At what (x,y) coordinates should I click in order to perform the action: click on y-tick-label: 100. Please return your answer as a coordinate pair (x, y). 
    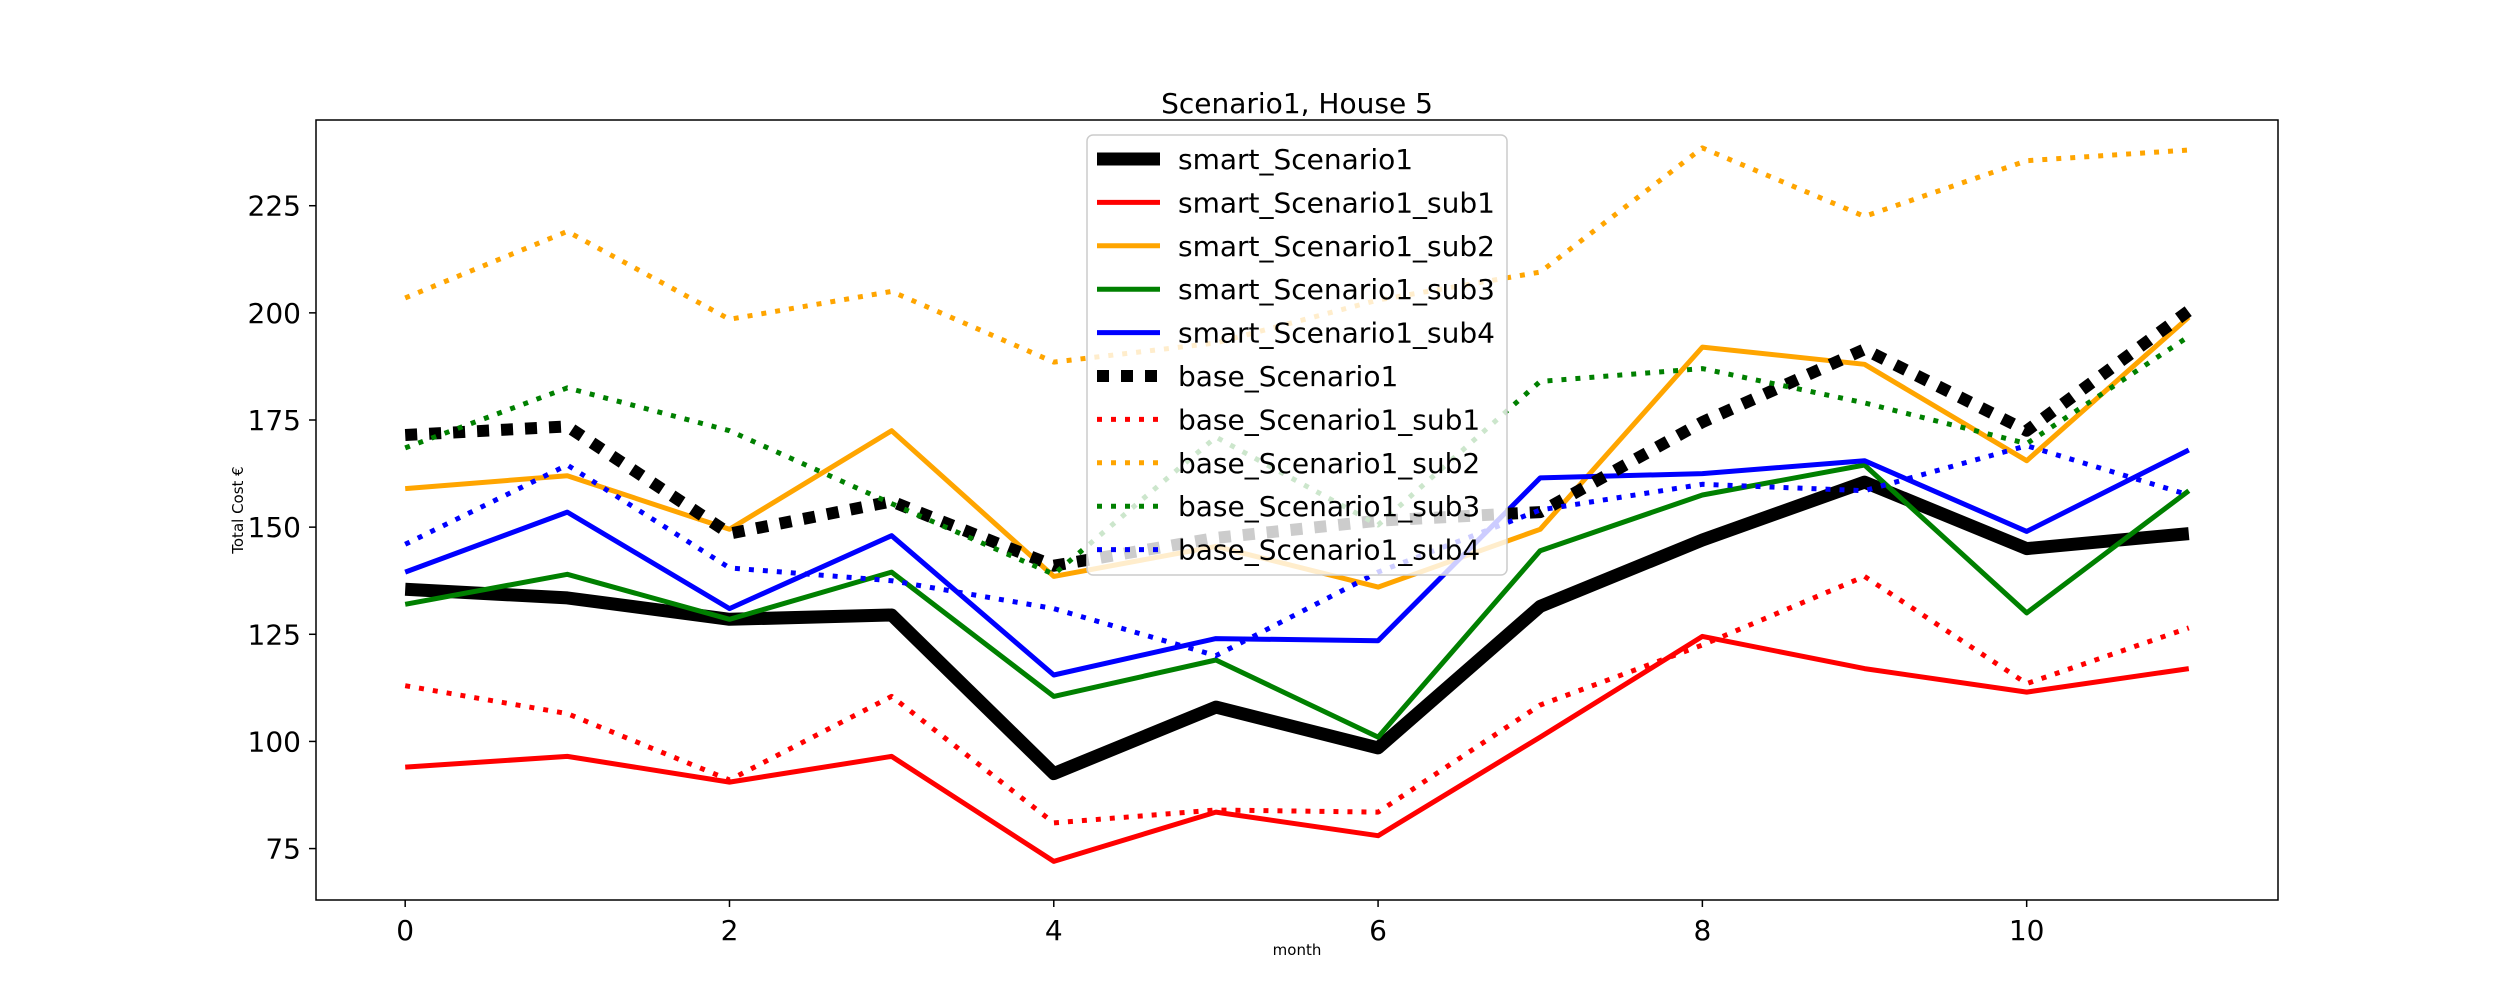
    Looking at the image, I should click on (274, 741).